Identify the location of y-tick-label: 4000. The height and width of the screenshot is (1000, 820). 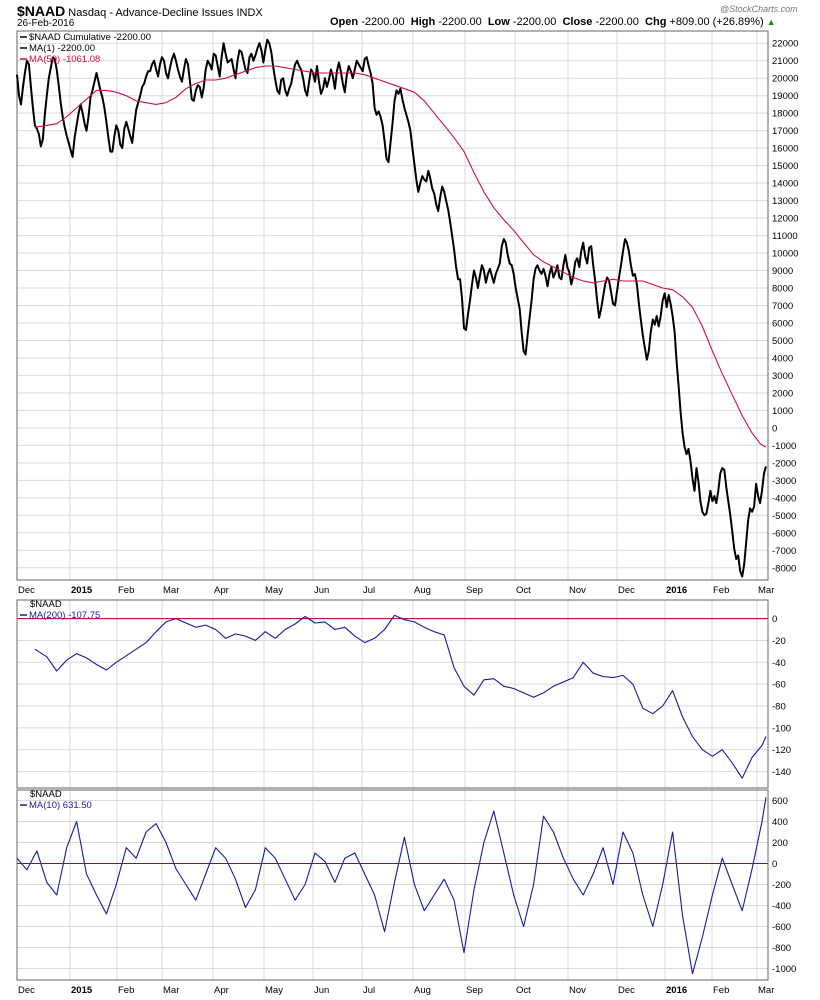
(782, 358).